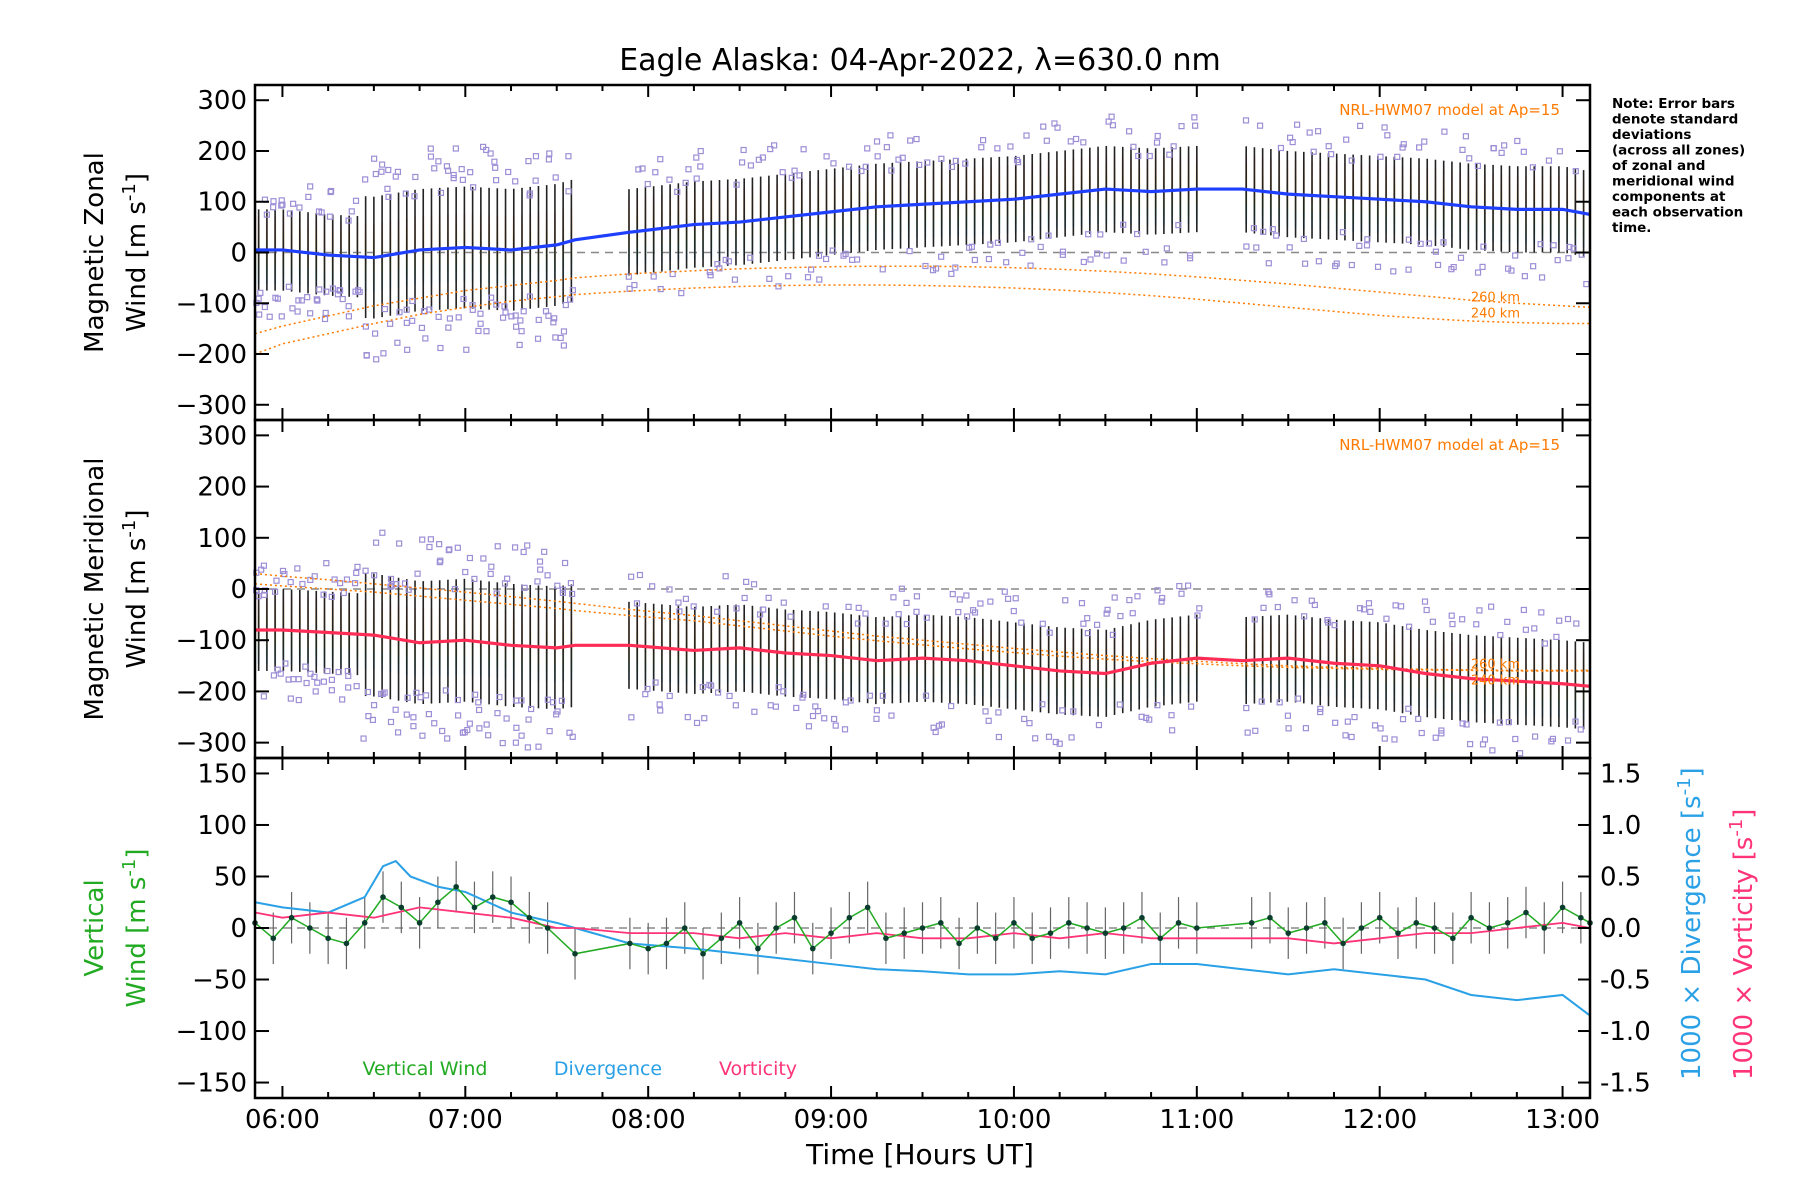 This screenshot has width=1800, height=1200. I want to click on y-tick-label: −200, so click(211, 692).